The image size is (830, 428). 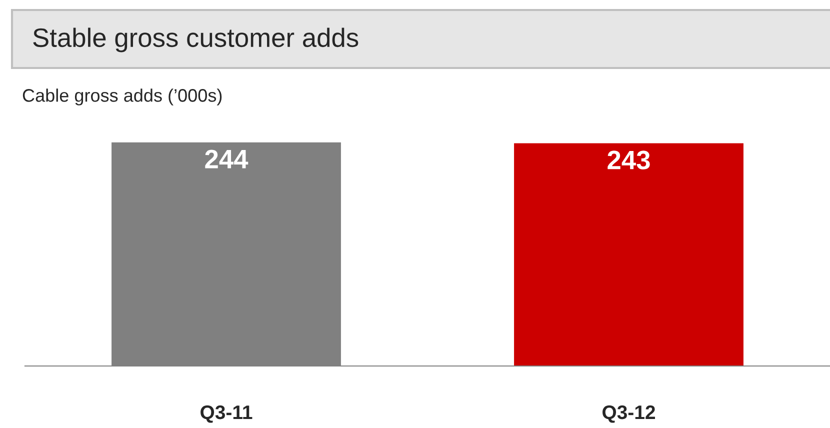 I want to click on x-tick-label: Q3-12, so click(x=628, y=414).